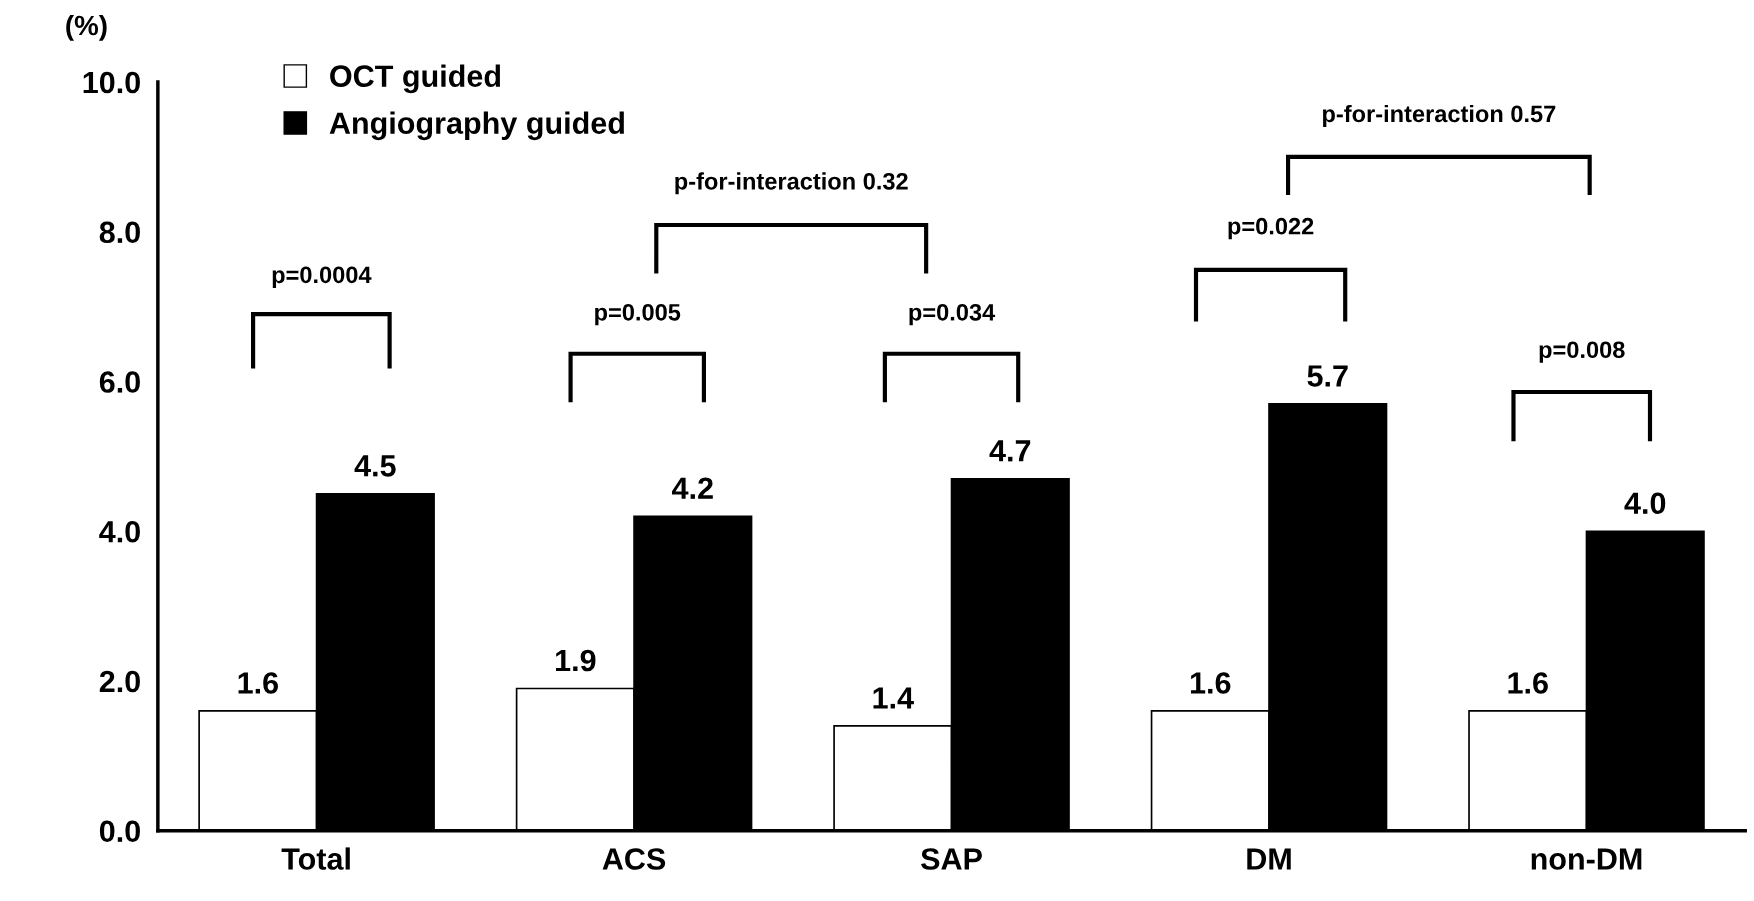 The height and width of the screenshot is (901, 1754). I want to click on legend-label: Angiography guided, so click(476, 126).